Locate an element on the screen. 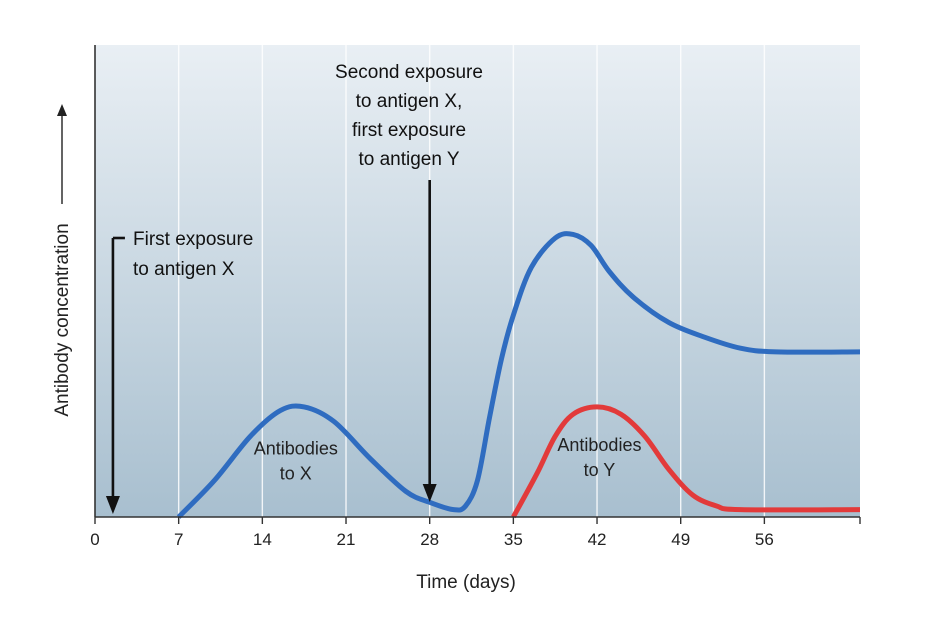  y-axis-title-group: Antibody concentration is located at coordinates (62, 260).